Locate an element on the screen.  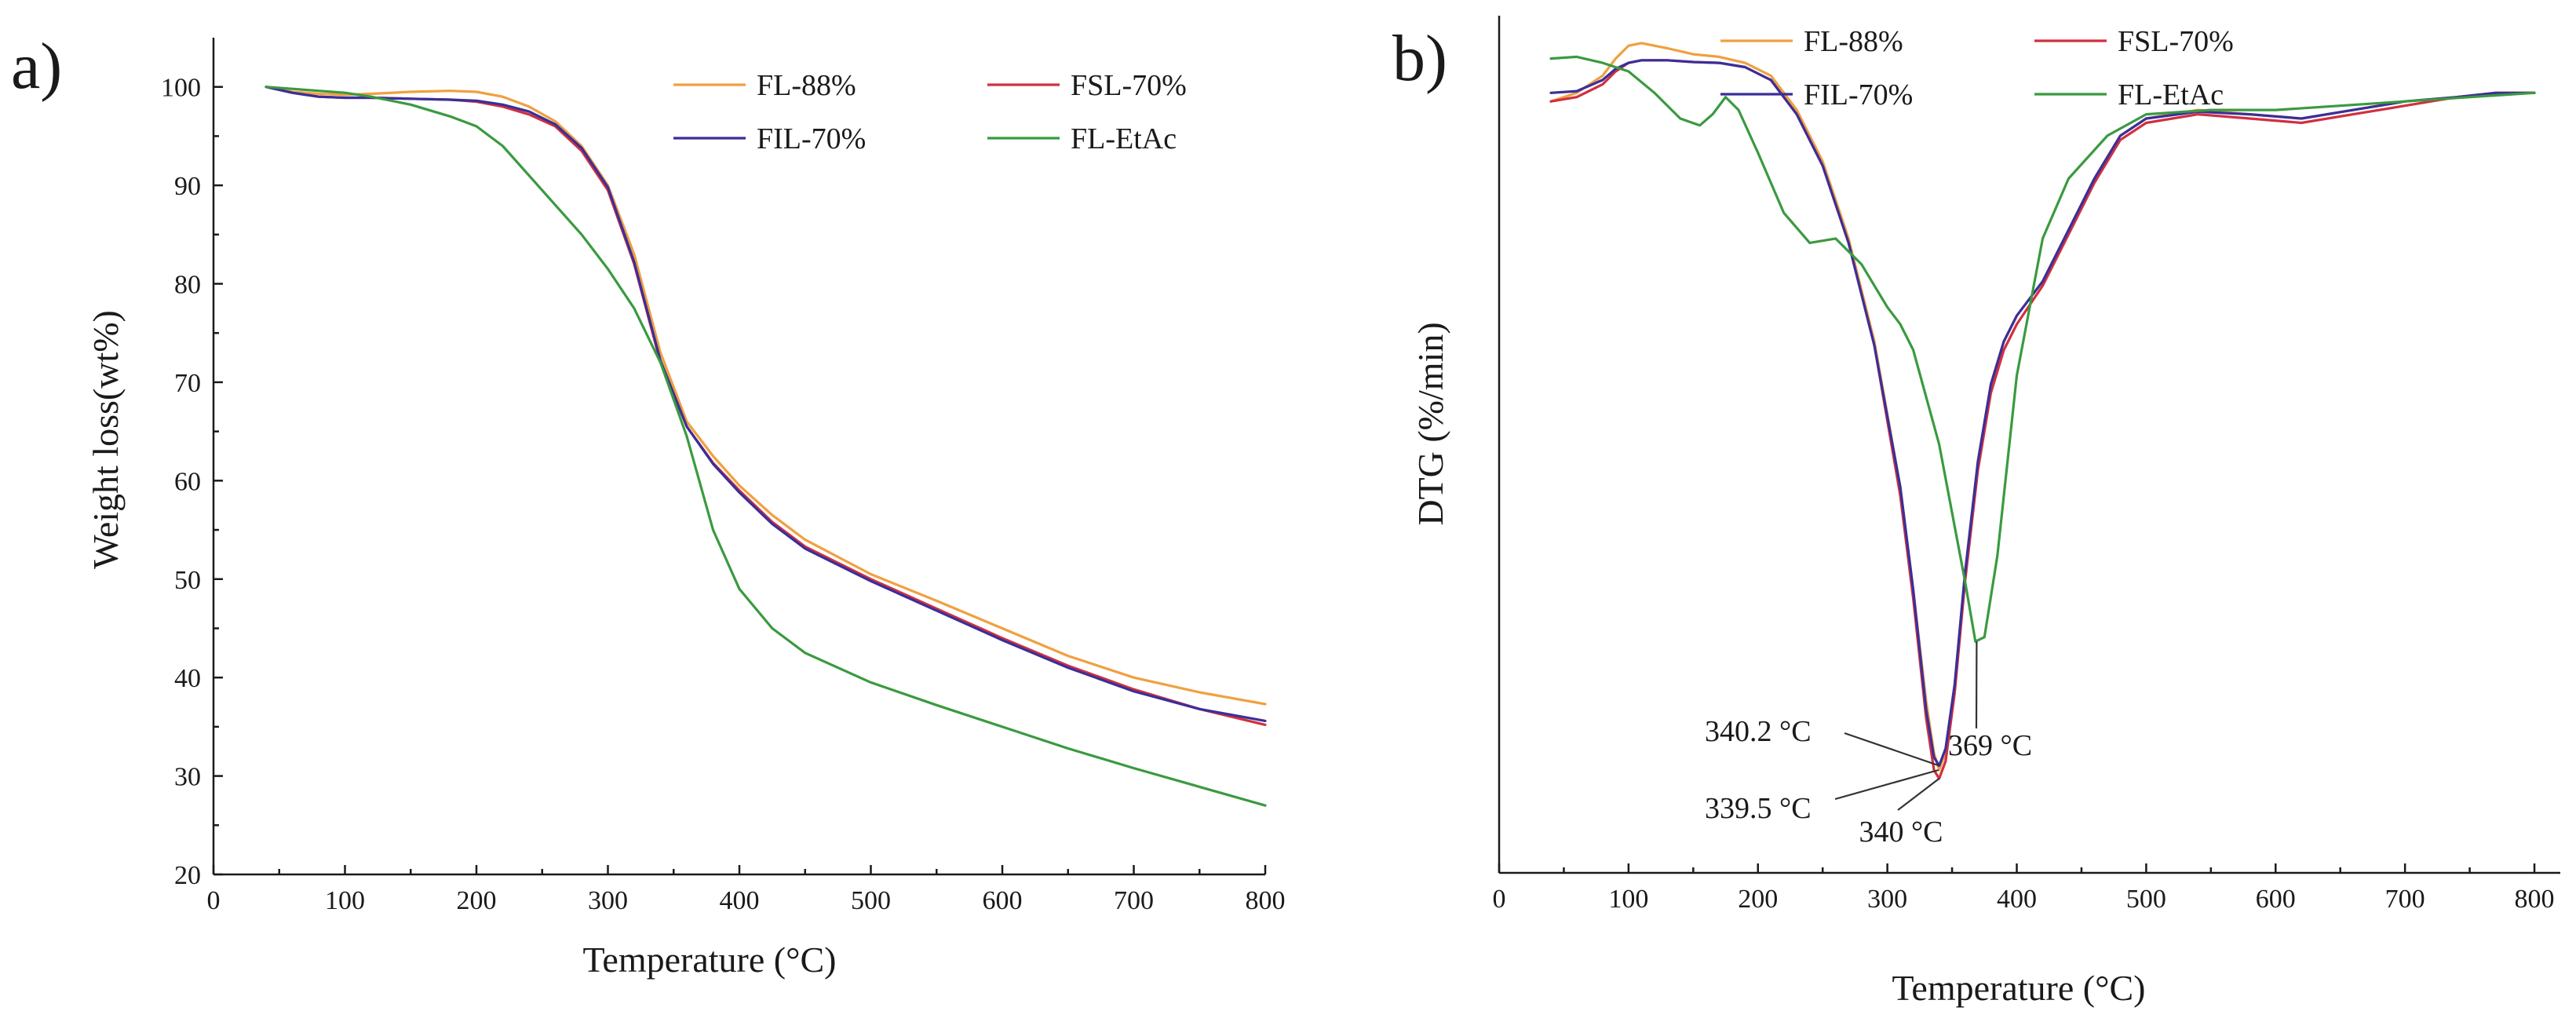
panel-a-legend-label-fsl-70: FSL-70% is located at coordinates (1129, 85).